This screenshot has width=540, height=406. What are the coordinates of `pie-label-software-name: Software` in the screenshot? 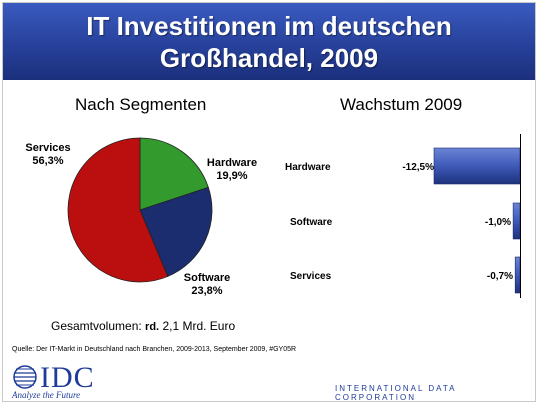 It's located at (207, 278).